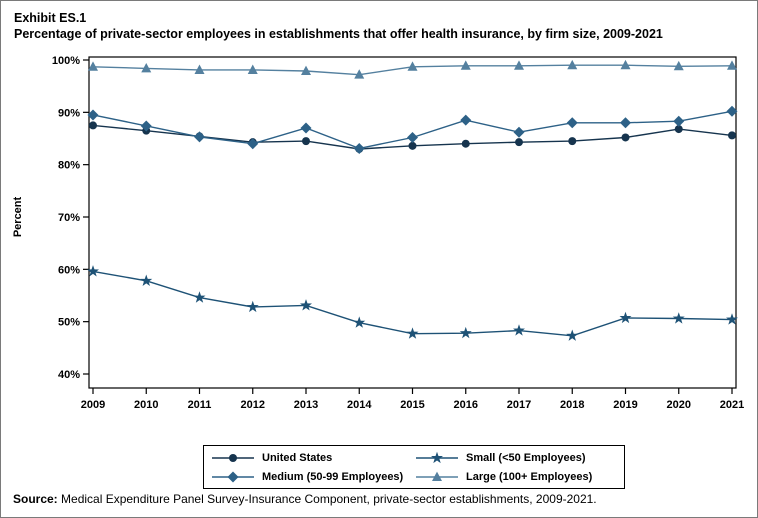 The height and width of the screenshot is (518, 758). What do you see at coordinates (412, 405) in the screenshot?
I see `x-tick-label: 2015` at bounding box center [412, 405].